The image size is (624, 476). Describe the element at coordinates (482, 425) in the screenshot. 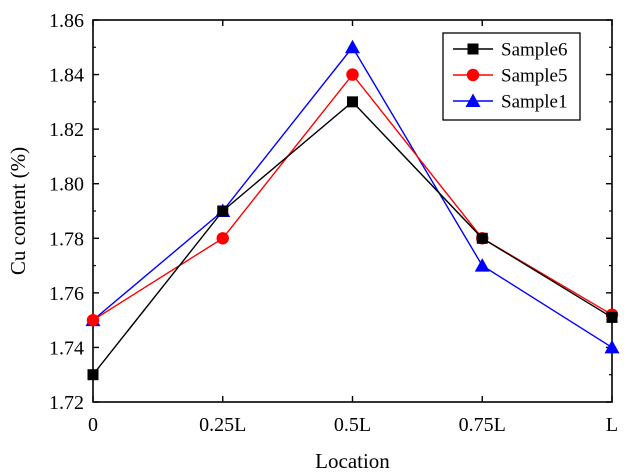

I see `x-tick-label: 0.75L` at that location.